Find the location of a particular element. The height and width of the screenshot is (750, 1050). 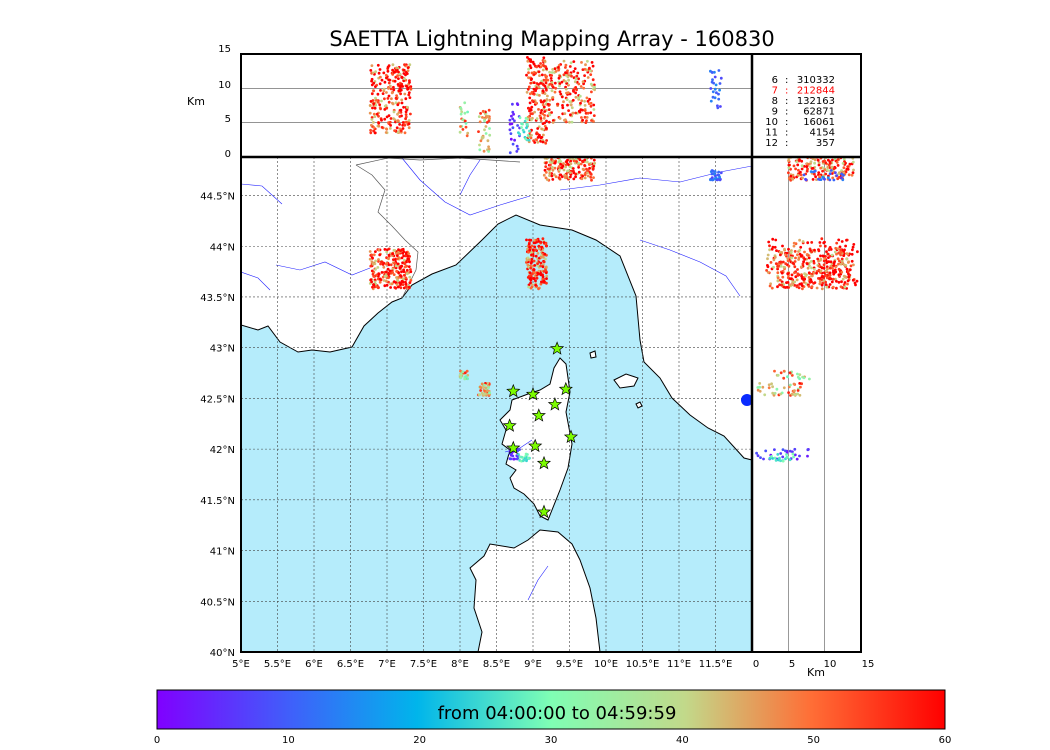

lon-tick: 8.5°E is located at coordinates (496, 664).